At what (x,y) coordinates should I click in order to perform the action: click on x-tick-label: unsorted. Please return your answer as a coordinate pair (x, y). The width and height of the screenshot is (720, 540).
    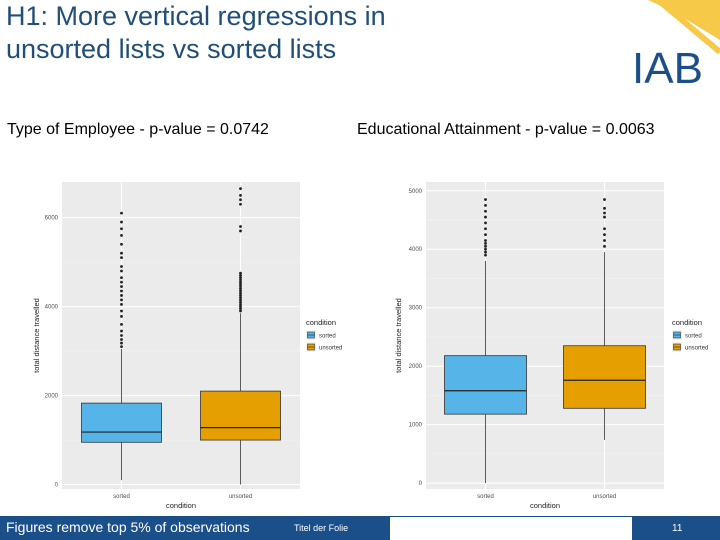
    Looking at the image, I should click on (240, 497).